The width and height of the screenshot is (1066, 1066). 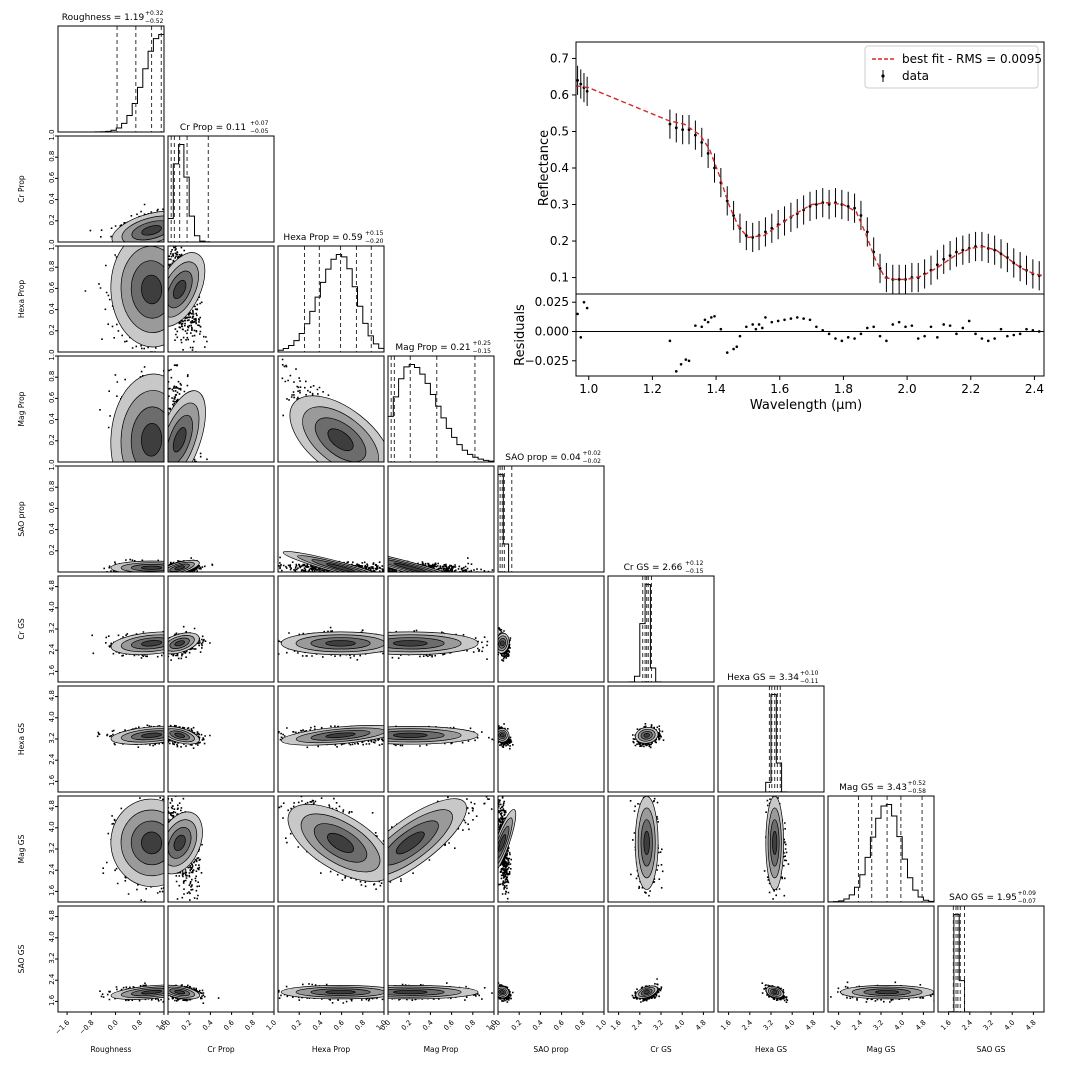 I want to click on panel-title-plus: +0.09, so click(x=1027, y=893).